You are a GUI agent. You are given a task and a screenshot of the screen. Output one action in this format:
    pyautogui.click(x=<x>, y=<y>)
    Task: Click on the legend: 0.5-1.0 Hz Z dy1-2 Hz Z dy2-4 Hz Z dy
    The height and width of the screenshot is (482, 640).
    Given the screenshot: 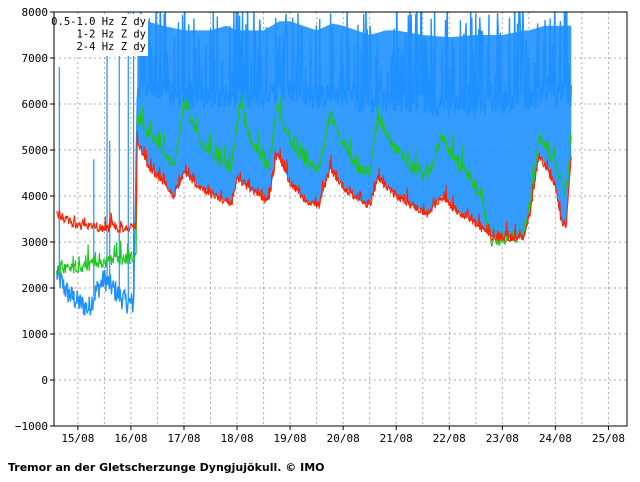 What is the action you would take?
    pyautogui.click(x=99, y=35)
    